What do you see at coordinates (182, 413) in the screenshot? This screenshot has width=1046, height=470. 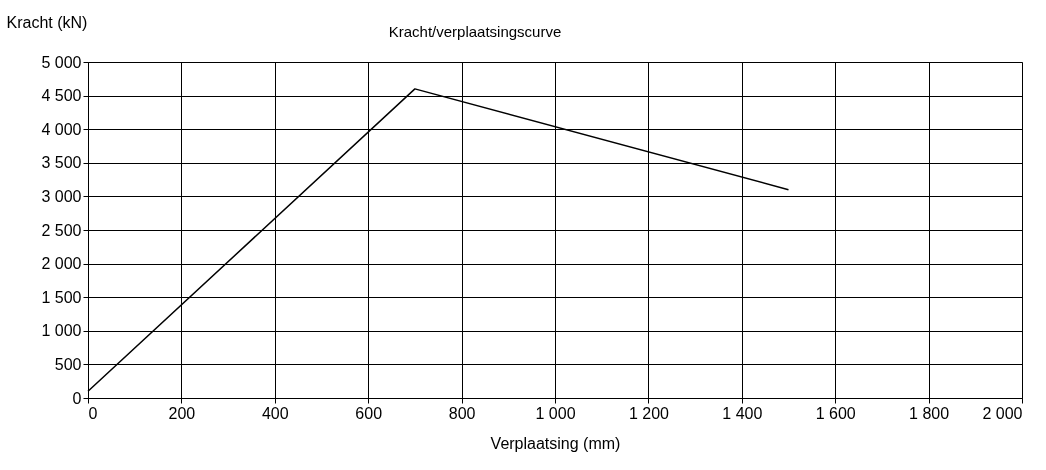 I see `x-tick-label: 200` at bounding box center [182, 413].